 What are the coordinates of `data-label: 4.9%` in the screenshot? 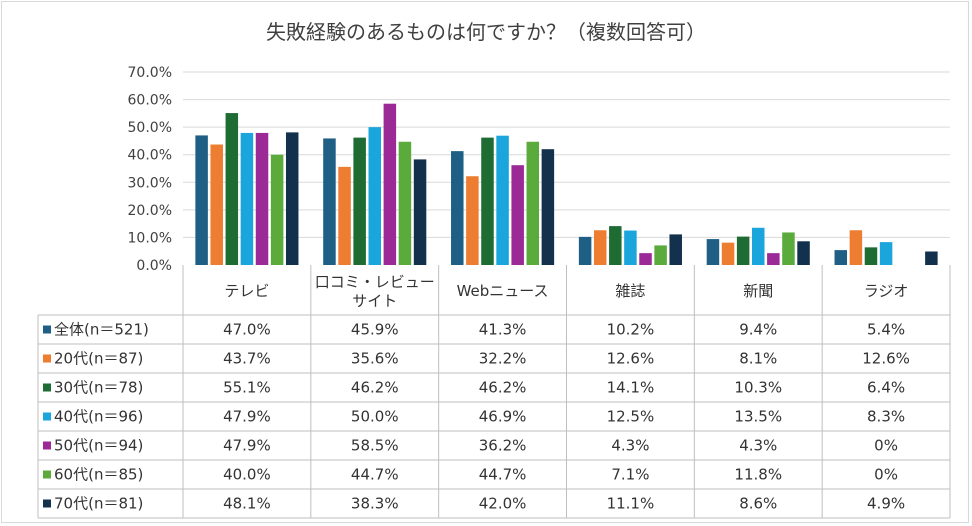 It's located at (886, 504).